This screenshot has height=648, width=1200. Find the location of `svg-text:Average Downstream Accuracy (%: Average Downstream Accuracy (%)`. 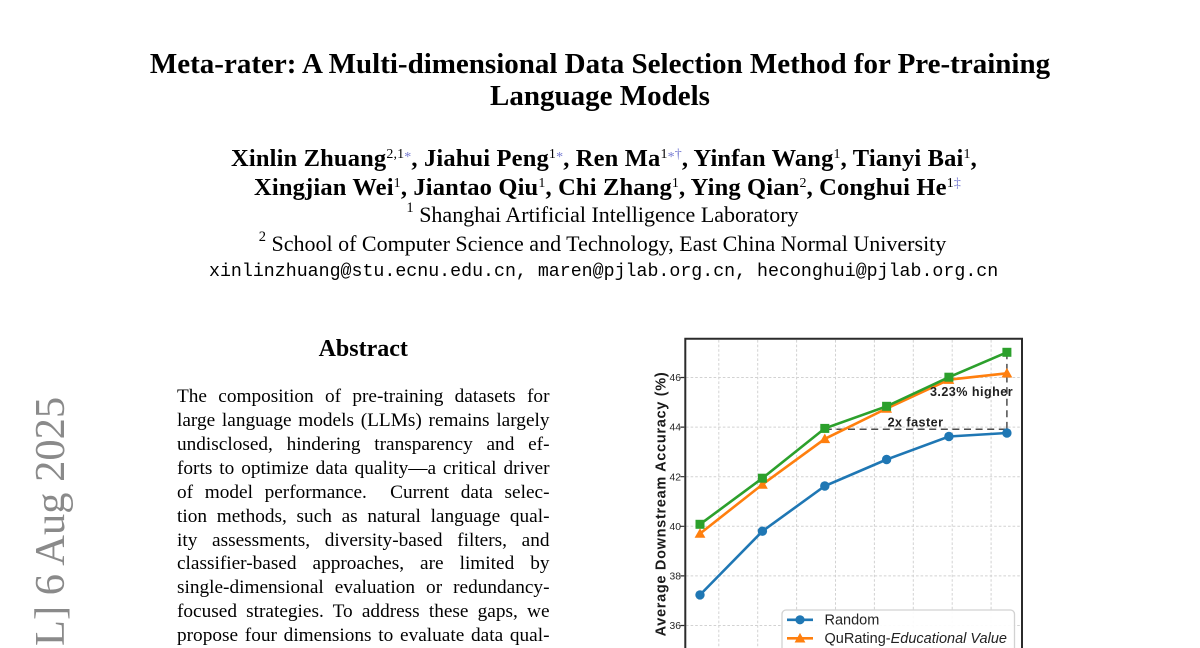

svg-text:Average Downstream Accuracy (%: Average Downstream Accuracy (%) is located at coordinates (662, 504).